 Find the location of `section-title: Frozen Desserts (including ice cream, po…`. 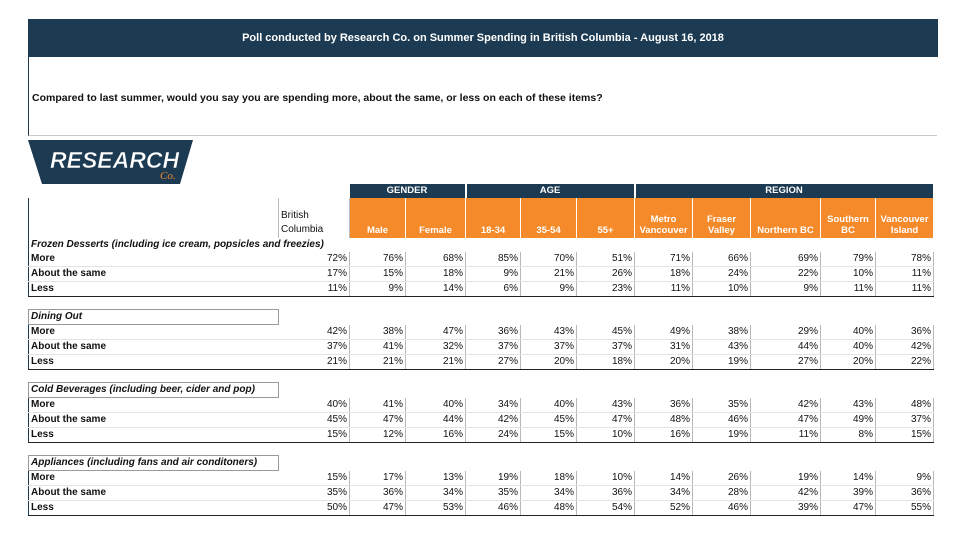

section-title: Frozen Desserts (including ice cream, po… is located at coordinates (481, 245).